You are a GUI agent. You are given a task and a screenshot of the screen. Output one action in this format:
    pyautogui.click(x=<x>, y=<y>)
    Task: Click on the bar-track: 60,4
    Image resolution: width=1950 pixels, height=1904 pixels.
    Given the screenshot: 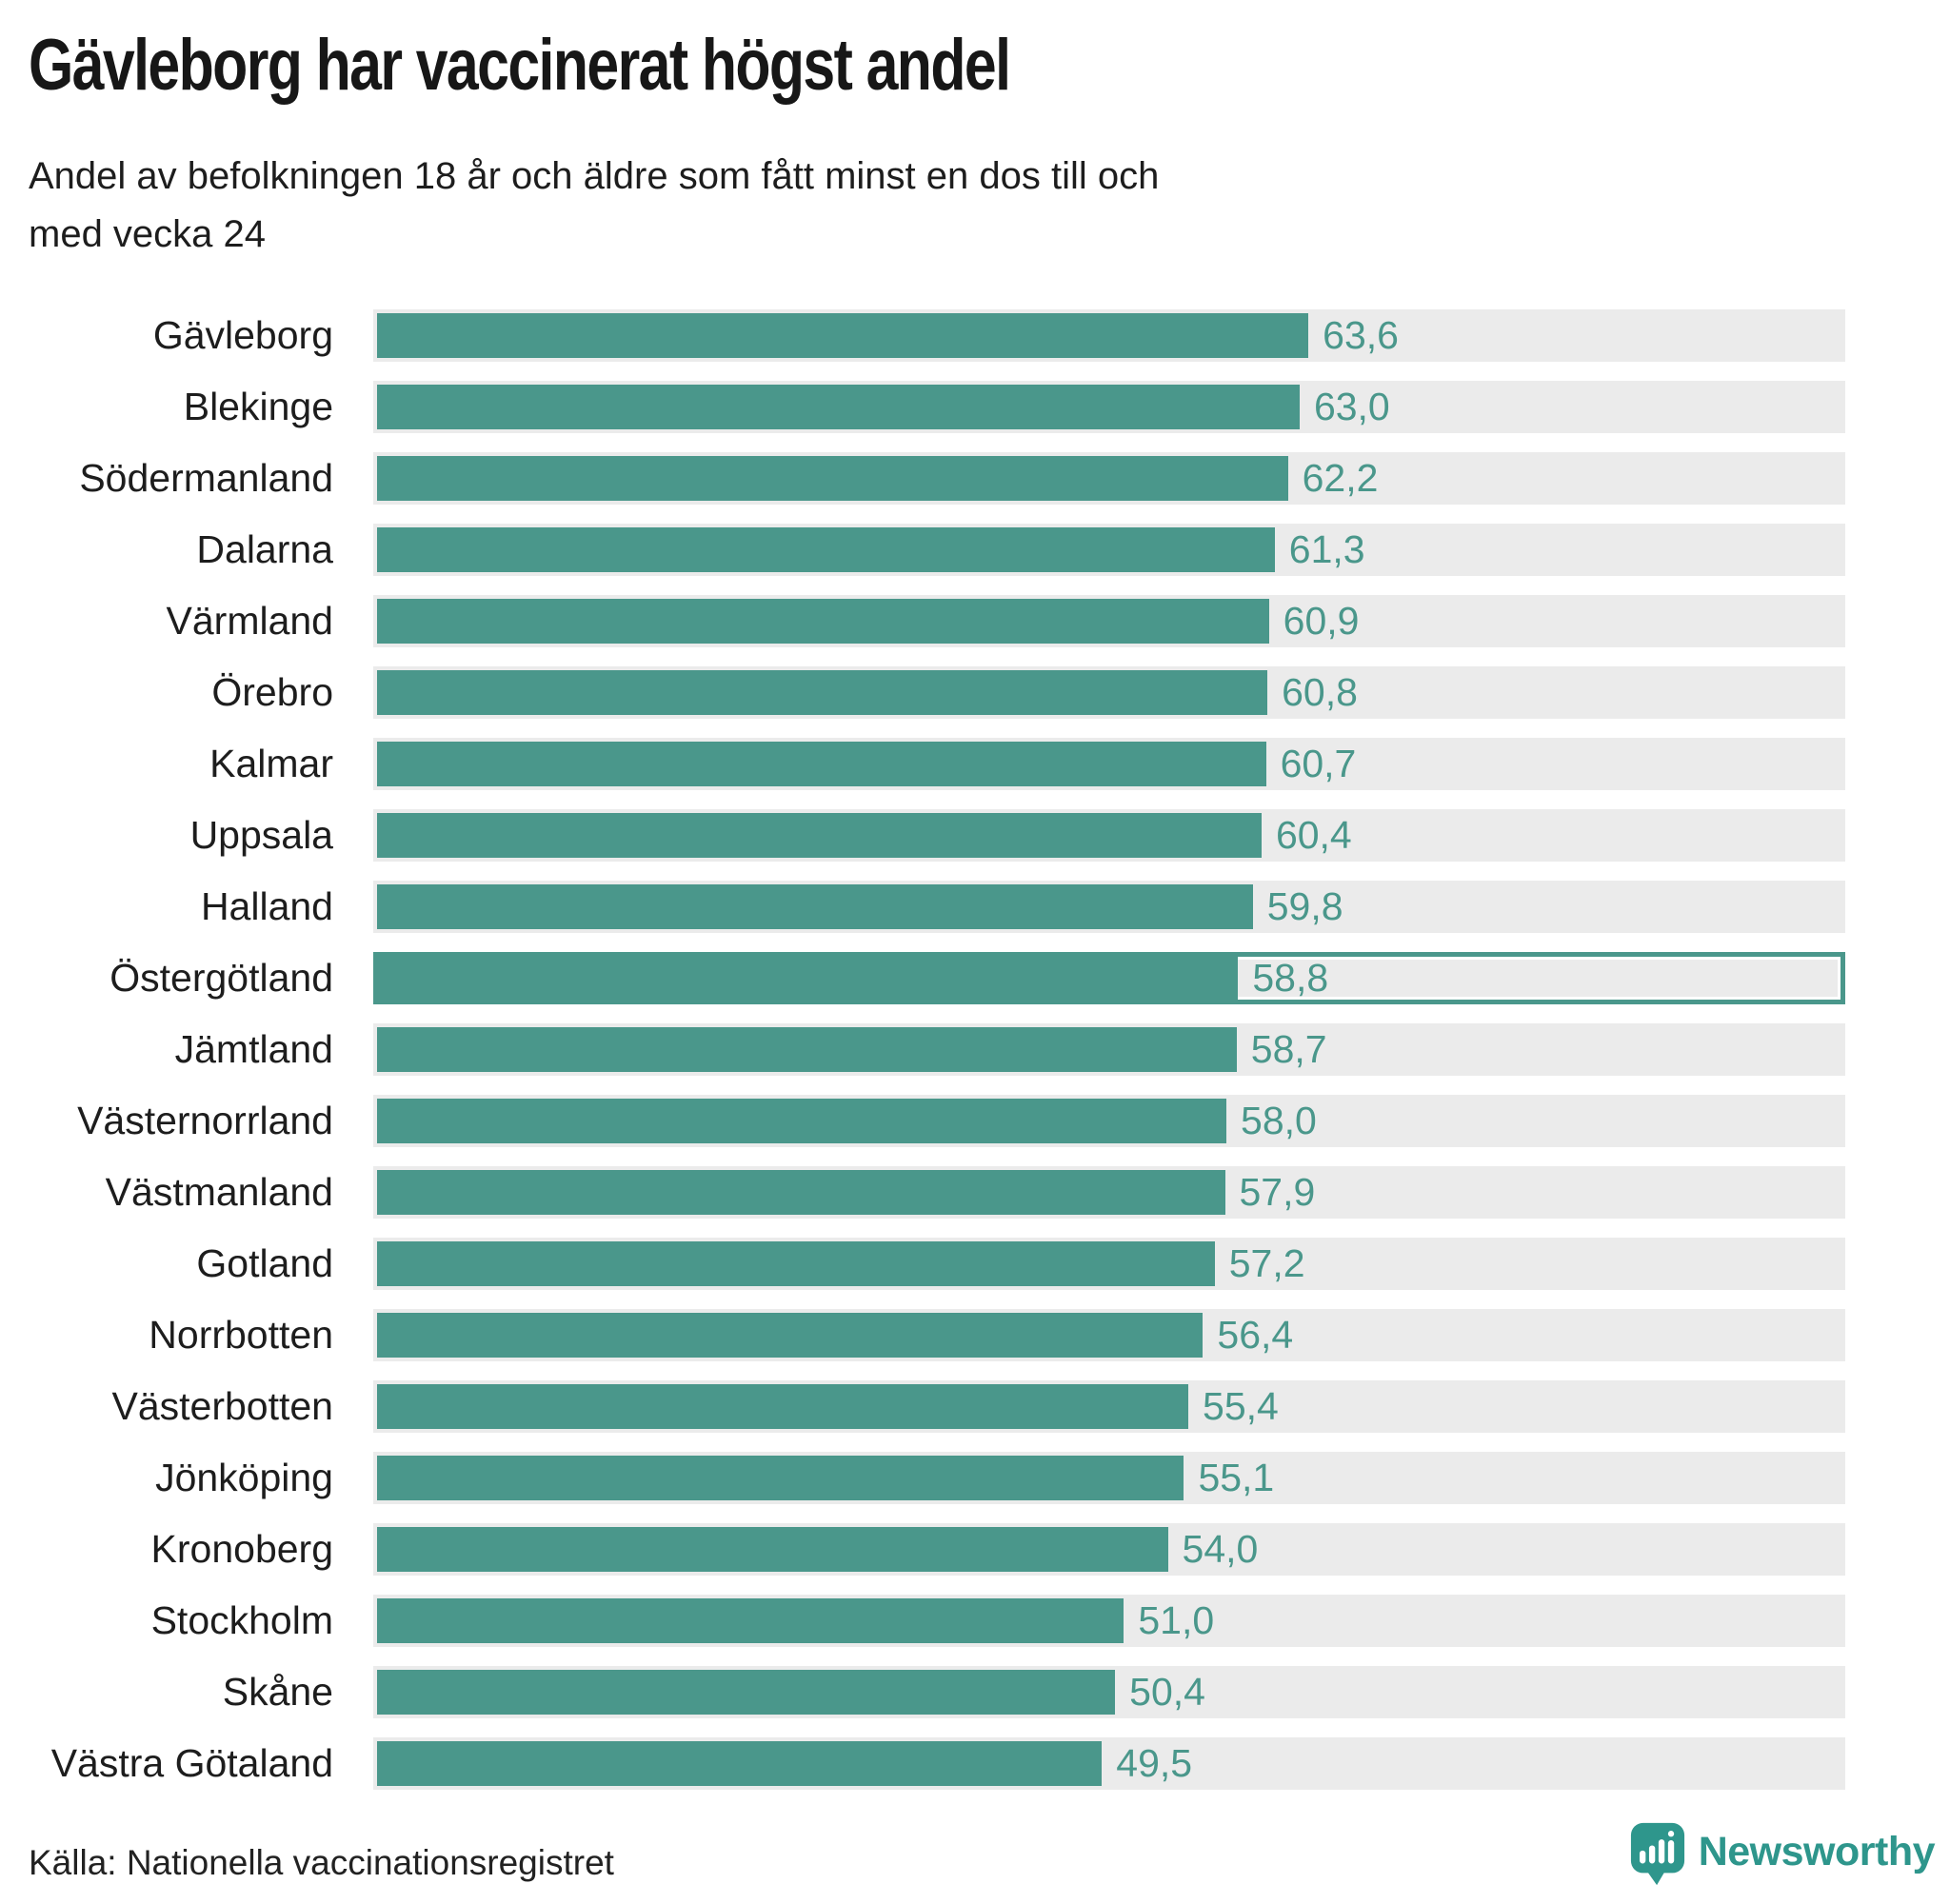 What is the action you would take?
    pyautogui.click(x=1109, y=836)
    